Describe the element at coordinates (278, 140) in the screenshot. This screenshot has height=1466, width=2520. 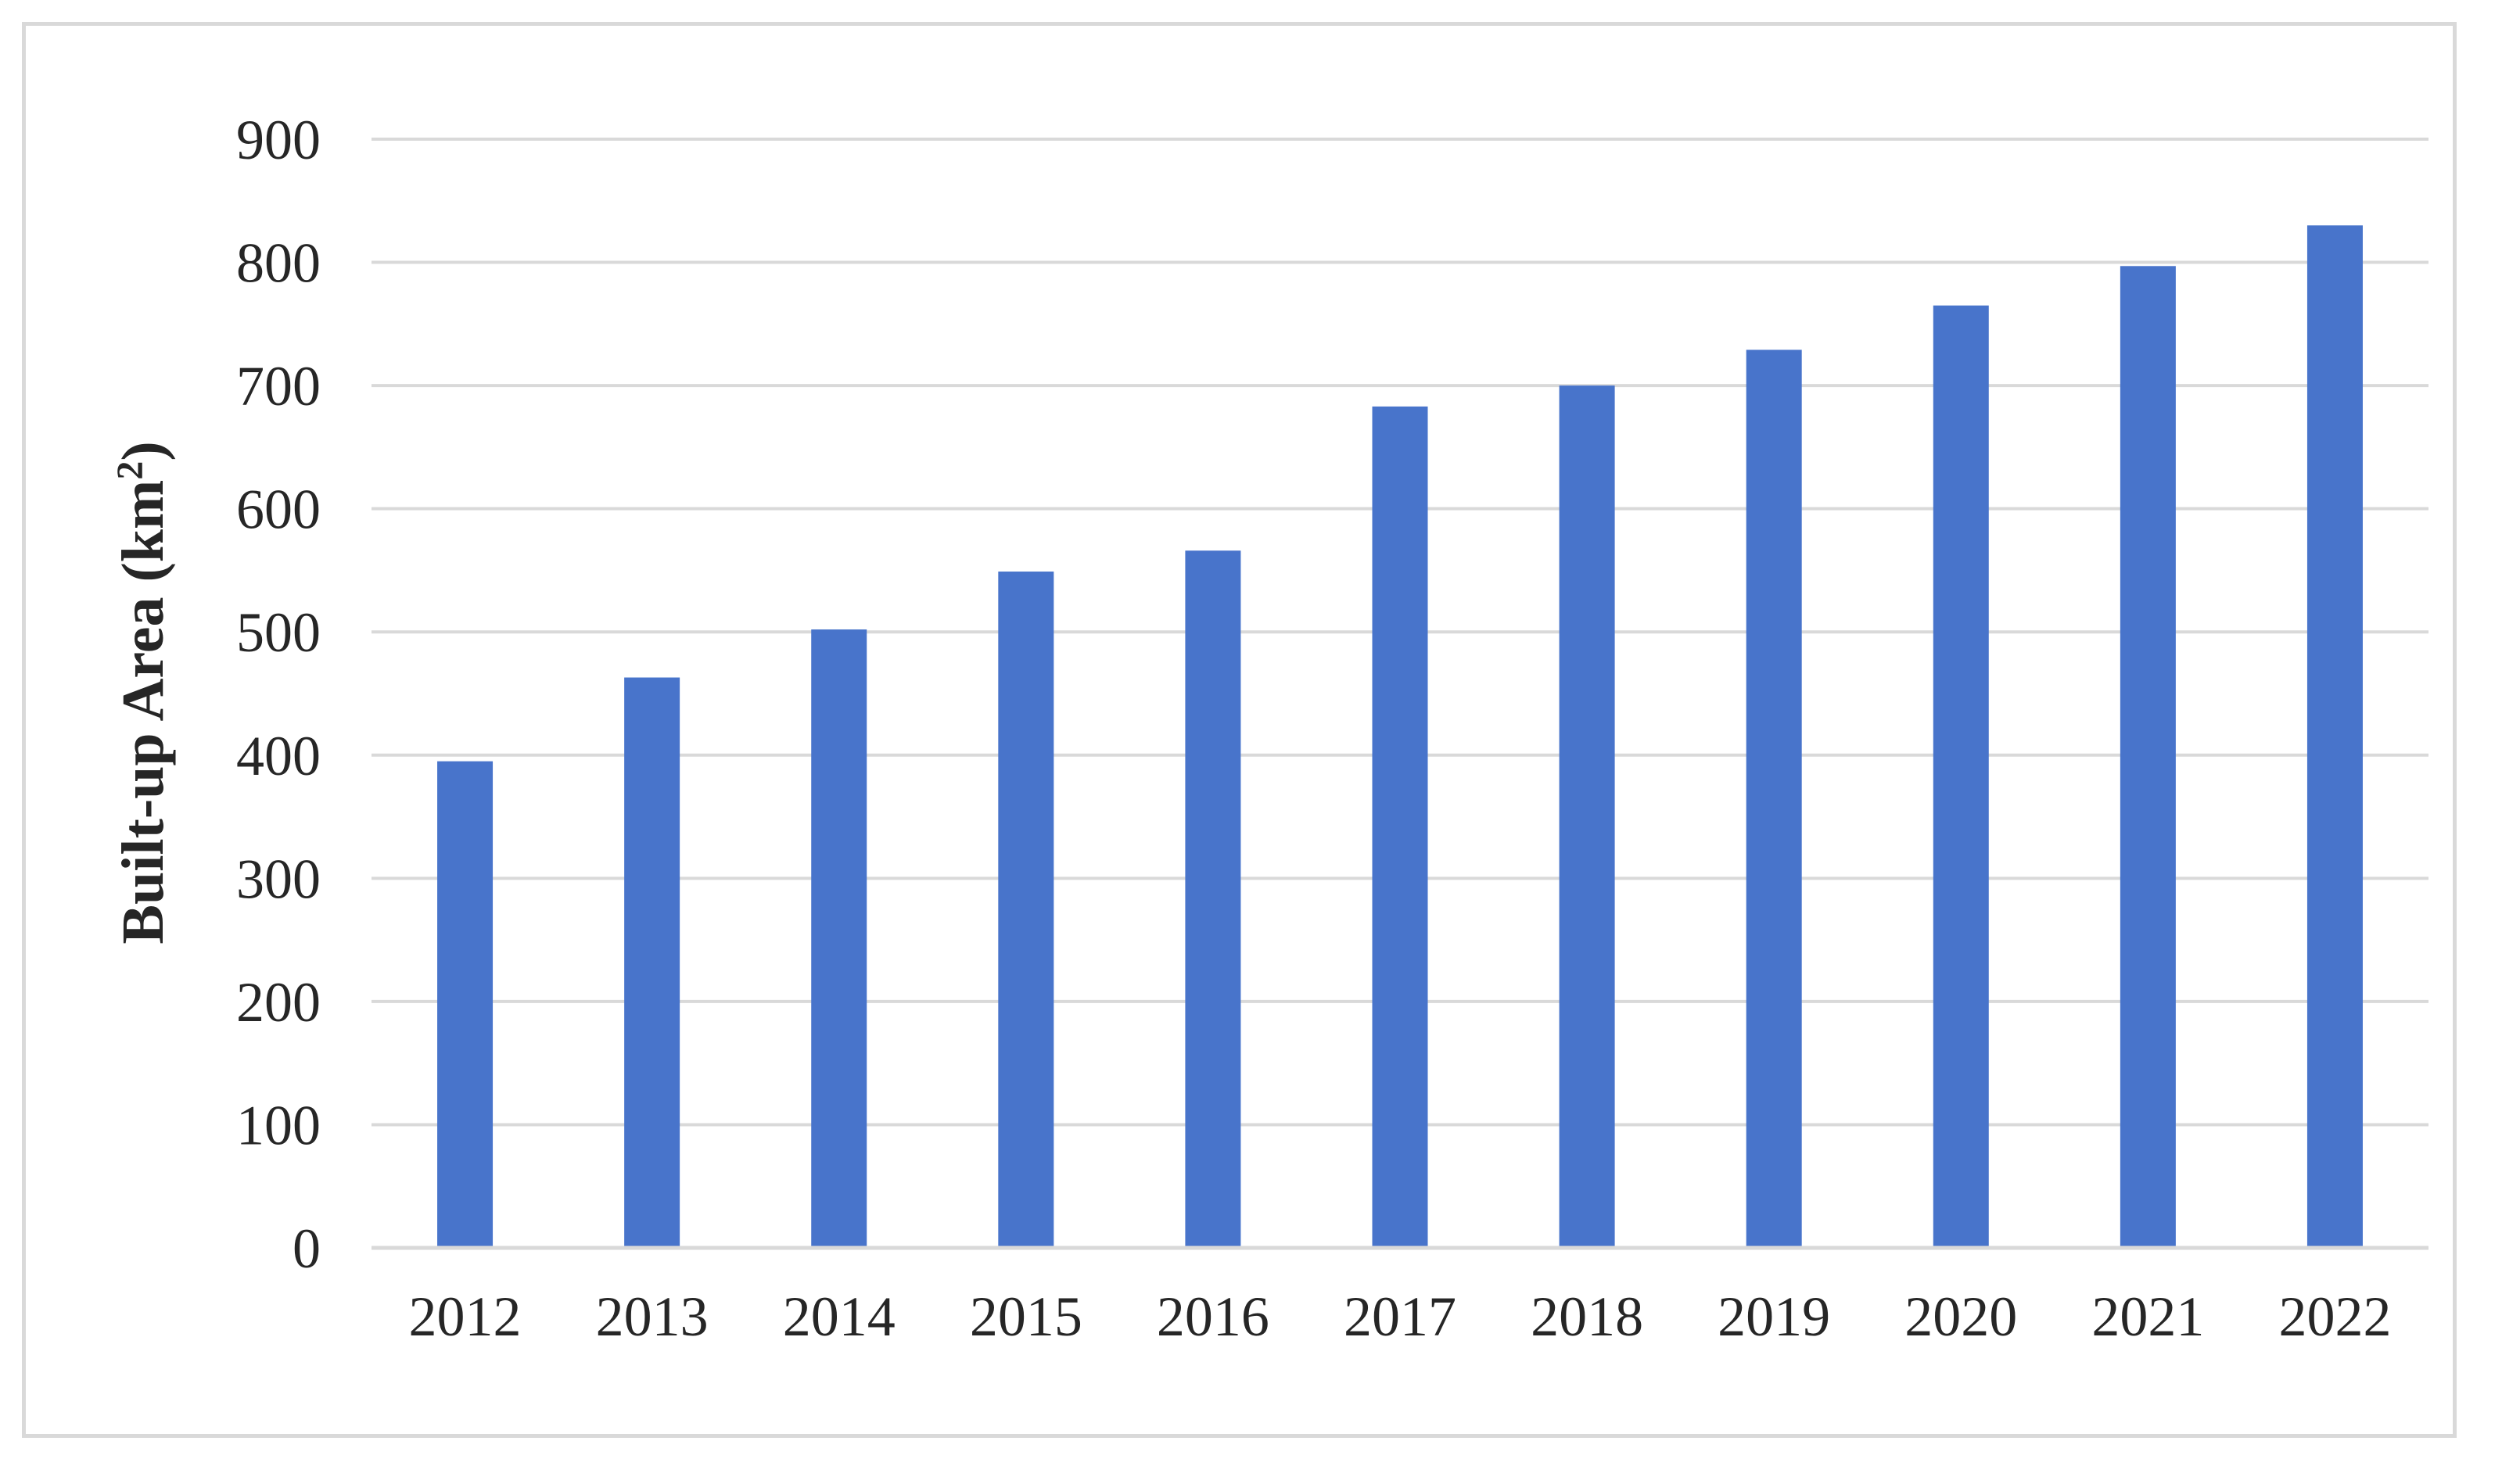
I see `y-tick-label: 900` at that location.